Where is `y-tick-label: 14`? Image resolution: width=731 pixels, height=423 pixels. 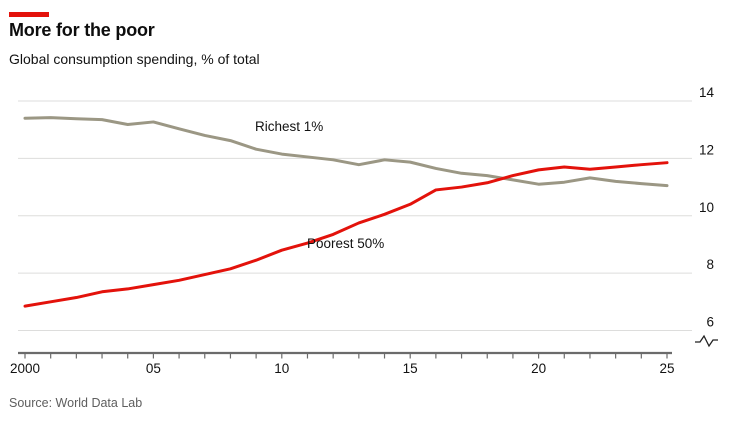
y-tick-label: 14 is located at coordinates (707, 92).